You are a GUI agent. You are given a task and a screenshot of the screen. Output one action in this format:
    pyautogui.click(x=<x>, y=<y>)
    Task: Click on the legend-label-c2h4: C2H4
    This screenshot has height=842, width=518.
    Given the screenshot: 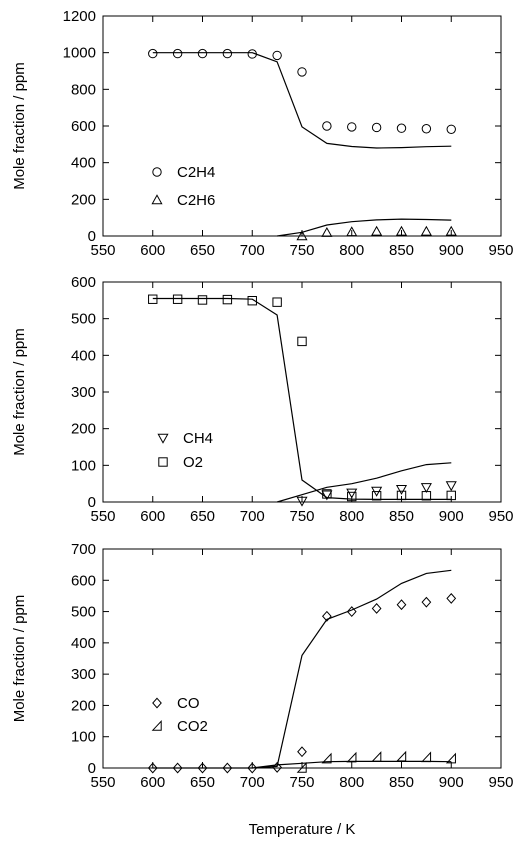 What is the action you would take?
    pyautogui.click(x=196, y=172)
    